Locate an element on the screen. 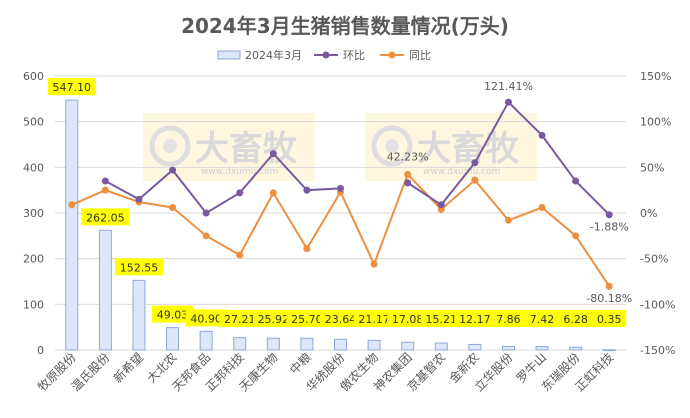 This screenshot has width=690, height=418. data-label: 25.92 is located at coordinates (274, 319).